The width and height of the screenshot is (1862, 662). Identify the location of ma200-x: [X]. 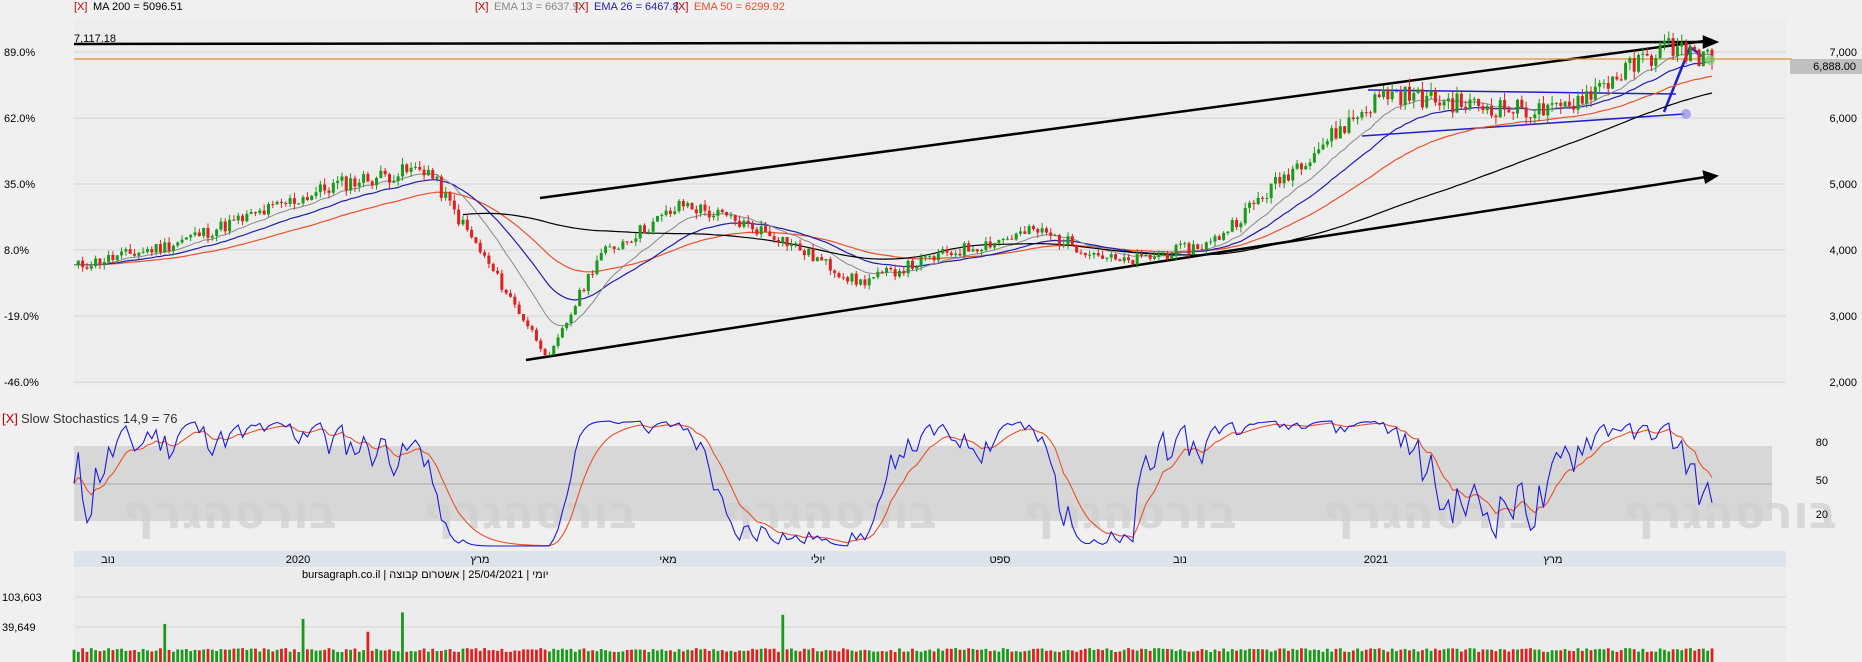
(80, 7).